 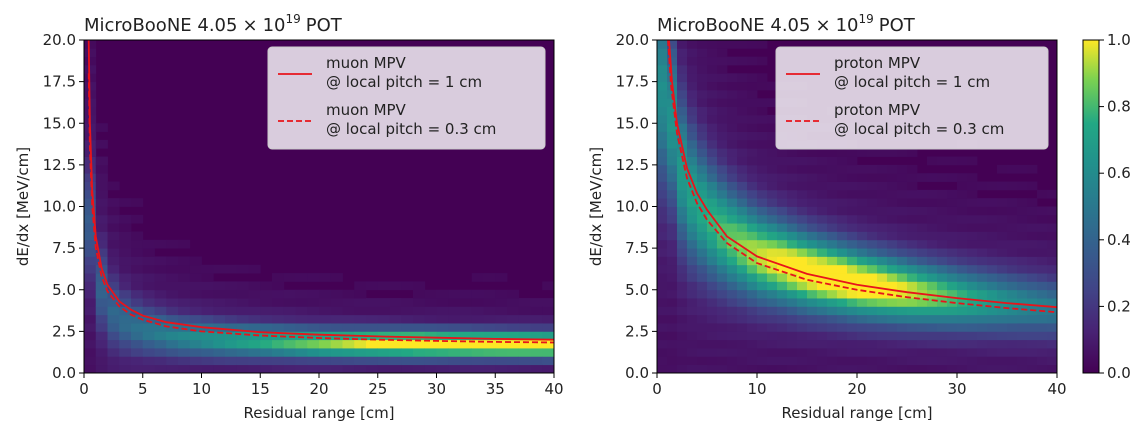 I want to click on y-tick-label: 12.5, so click(x=59, y=165).